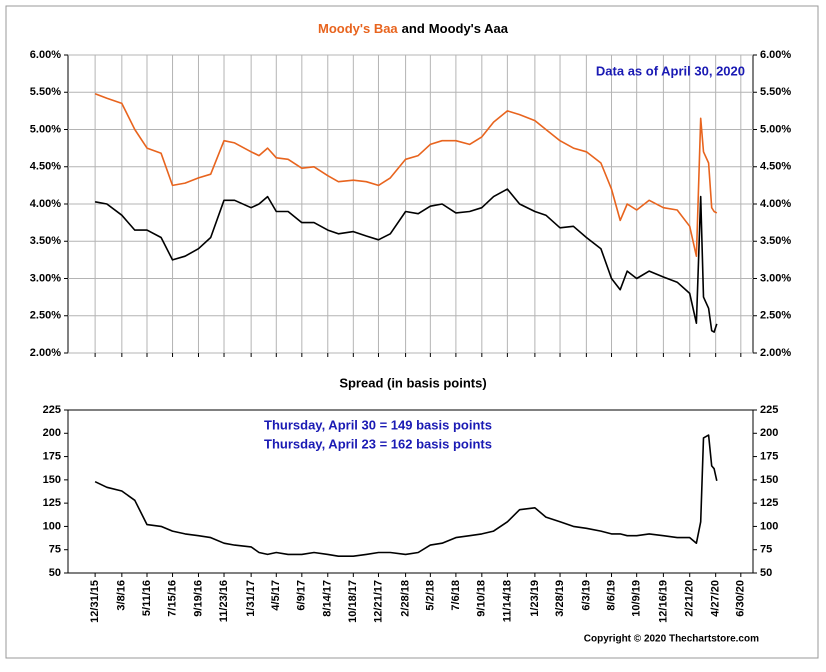 The image size is (826, 672). I want to click on x-tick-label: 4/5/17, so click(276, 595).